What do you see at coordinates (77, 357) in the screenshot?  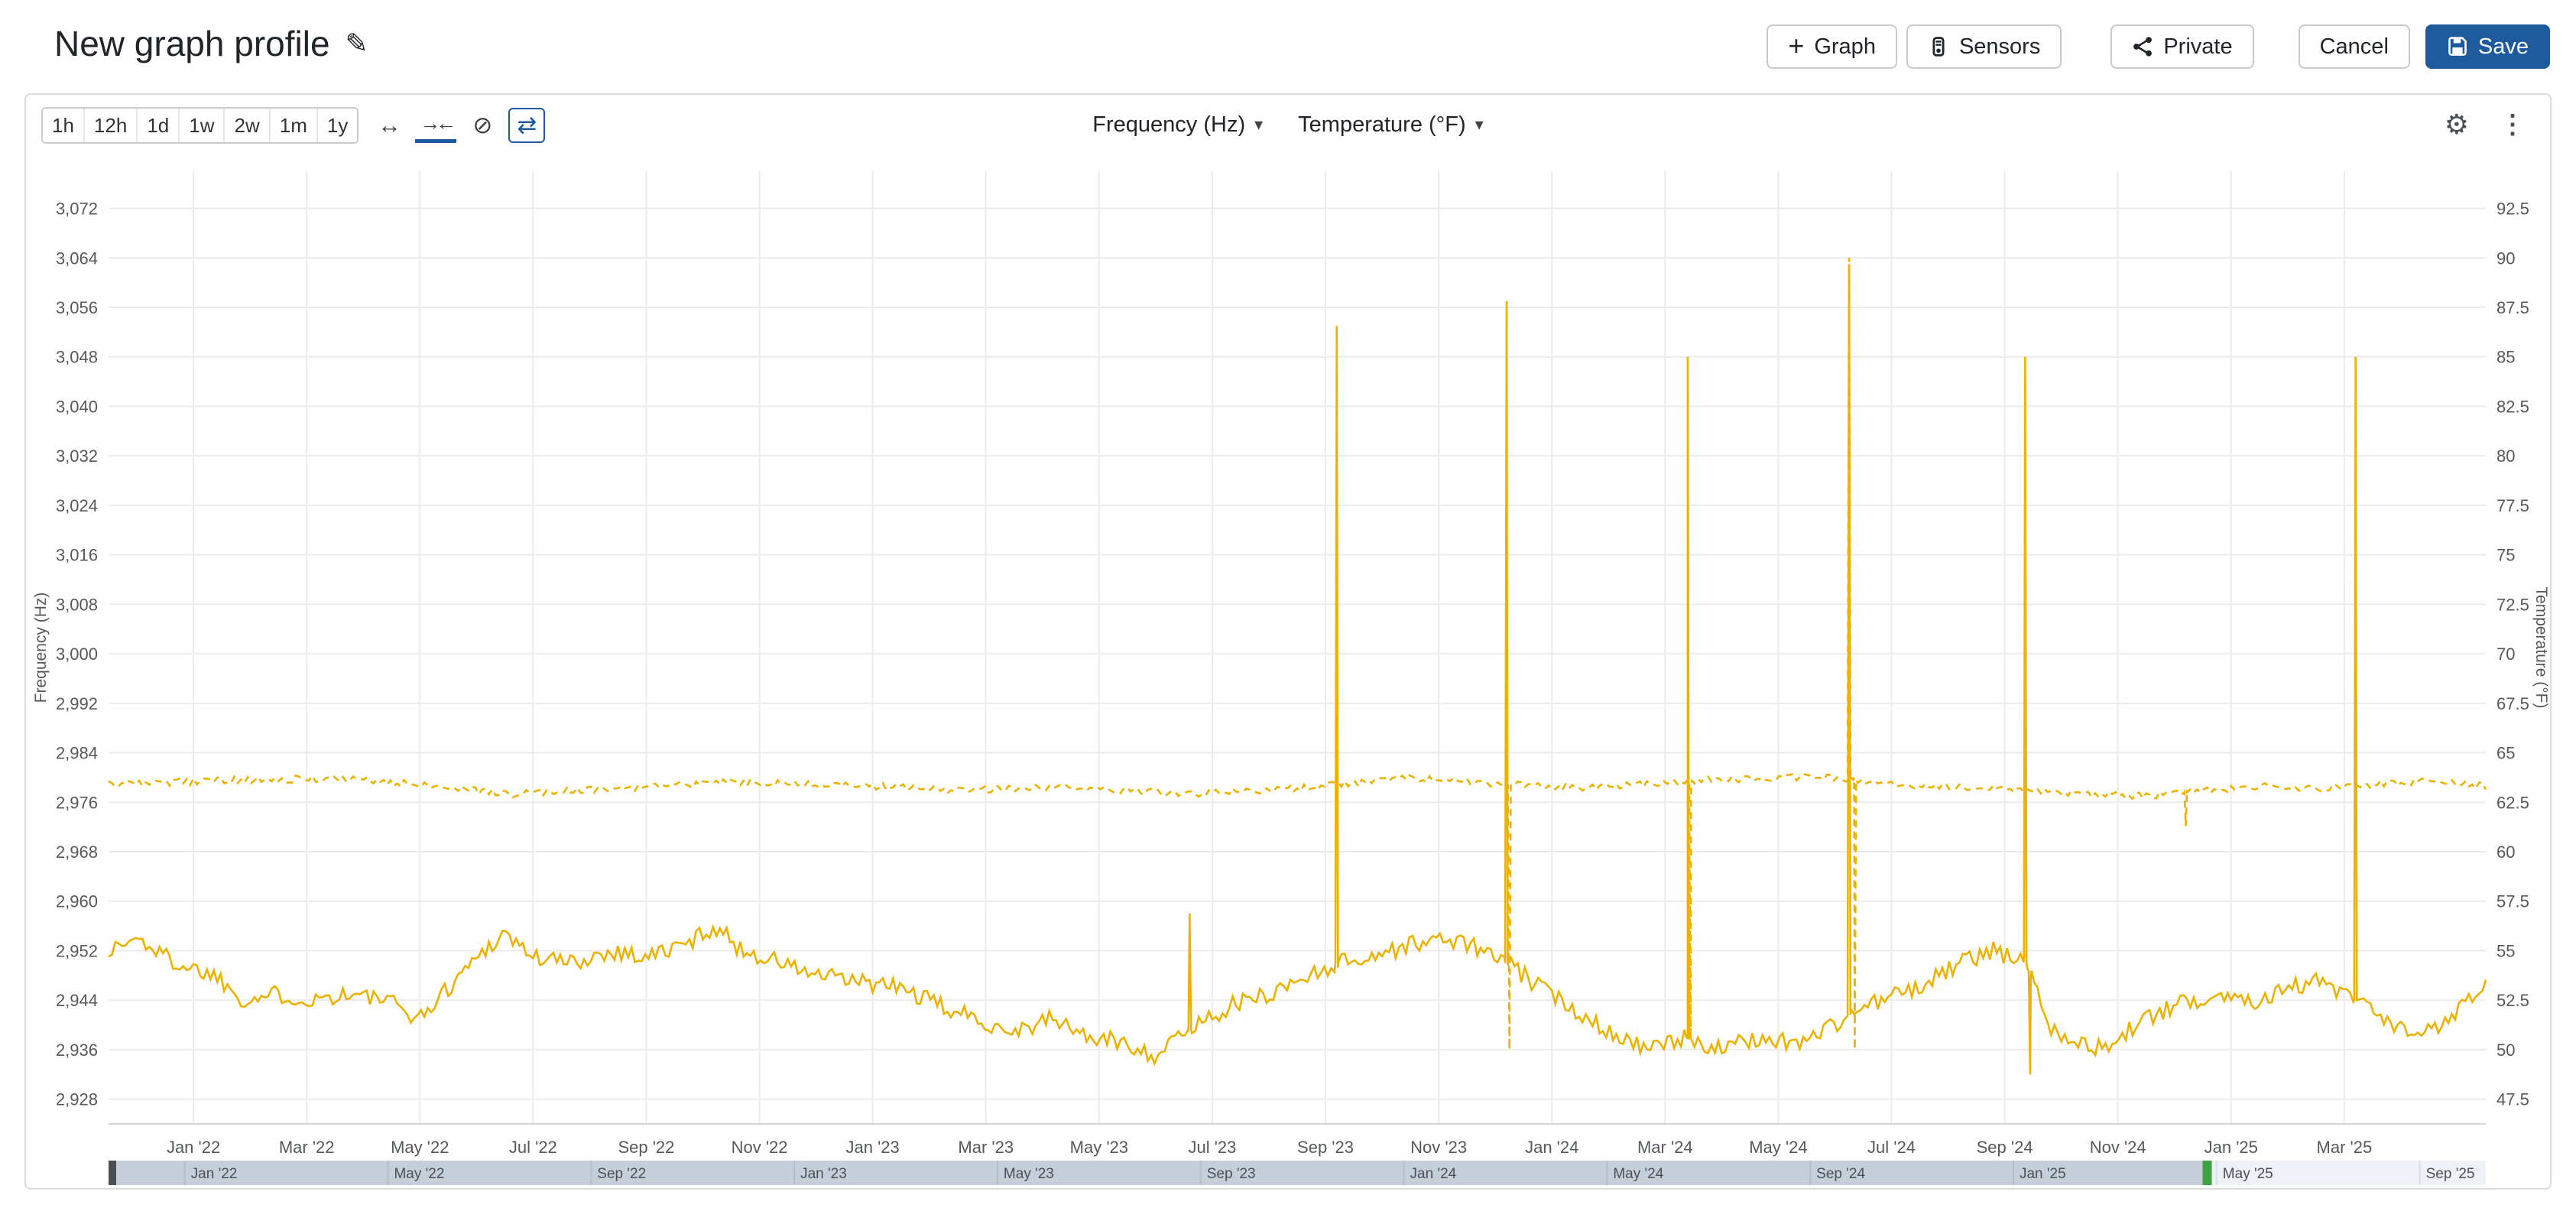 I see `left-tick-label: 3,048` at bounding box center [77, 357].